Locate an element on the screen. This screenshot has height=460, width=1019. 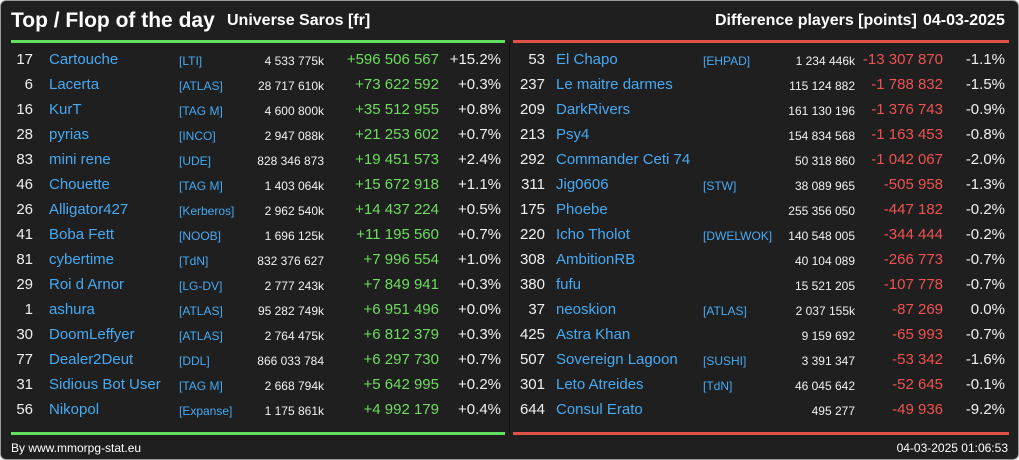
player-name-link: El Chapo is located at coordinates (587, 59).